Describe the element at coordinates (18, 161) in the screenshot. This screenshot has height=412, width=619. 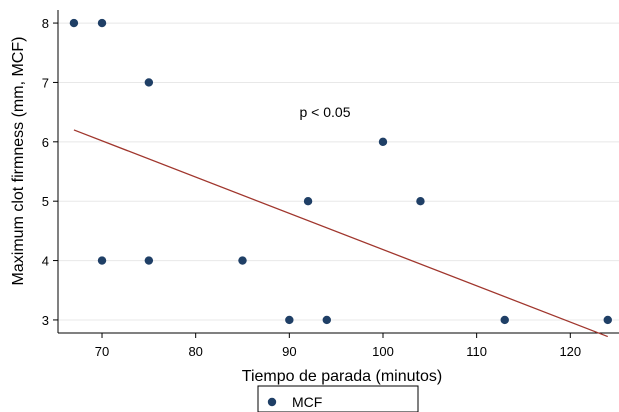
I see `y-axis-title: Maximum clot firmness (mm, MCF)` at that location.